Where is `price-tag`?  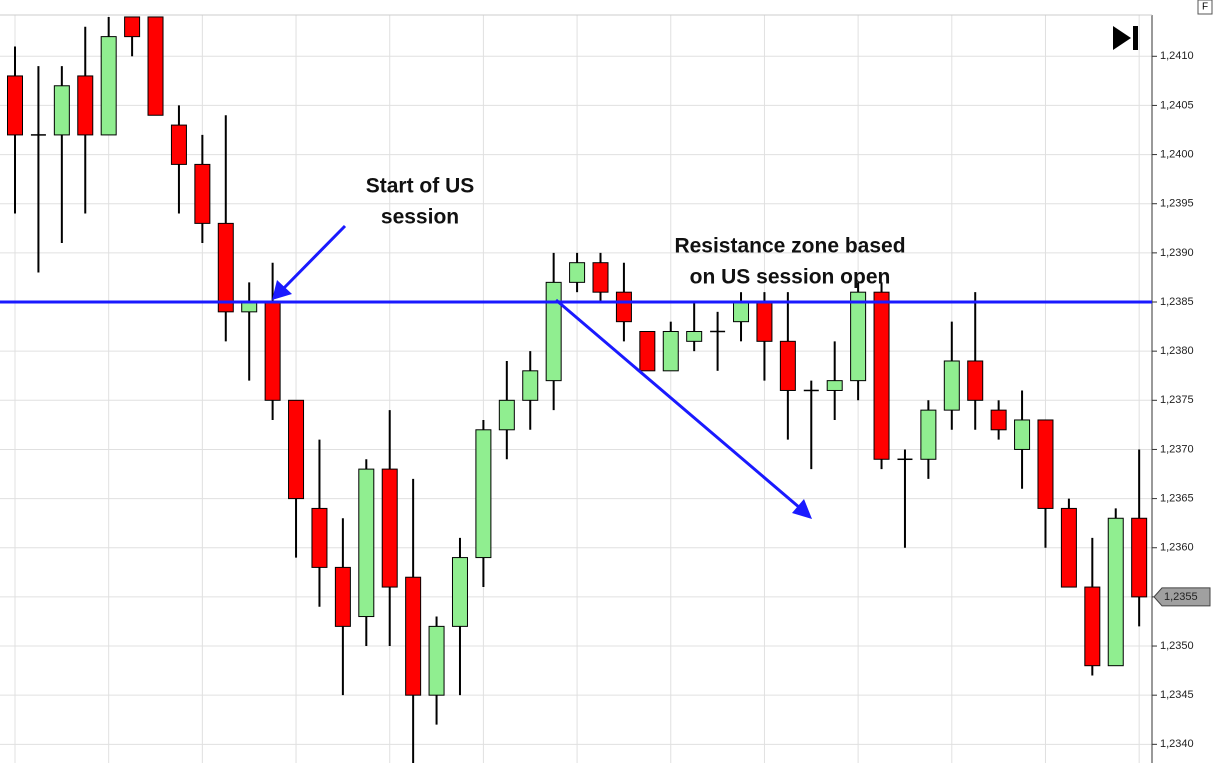 price-tag is located at coordinates (1182, 597).